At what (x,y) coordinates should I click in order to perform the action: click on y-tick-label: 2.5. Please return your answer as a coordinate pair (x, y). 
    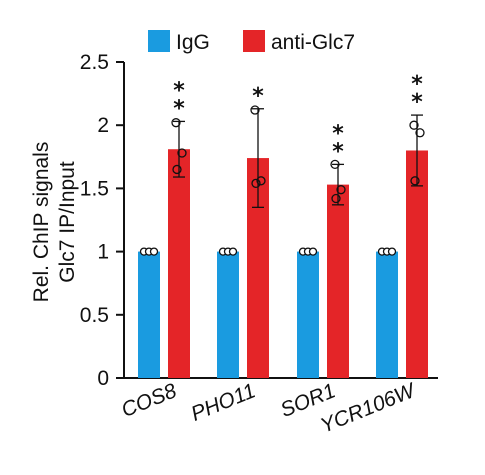
    Looking at the image, I should click on (94, 62).